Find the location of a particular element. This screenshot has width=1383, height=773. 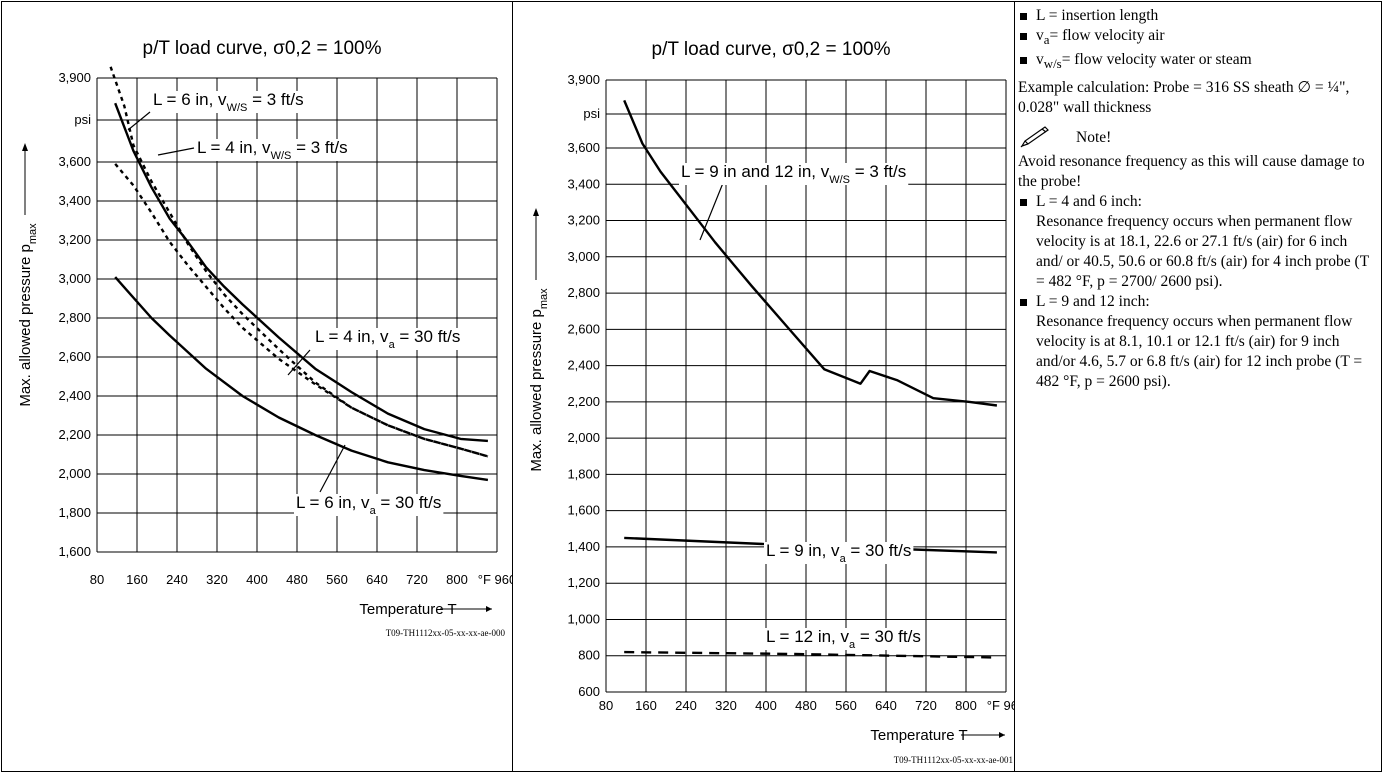

annotation-label: L = 9 in, va = 30 ft/s is located at coordinates (838, 553).